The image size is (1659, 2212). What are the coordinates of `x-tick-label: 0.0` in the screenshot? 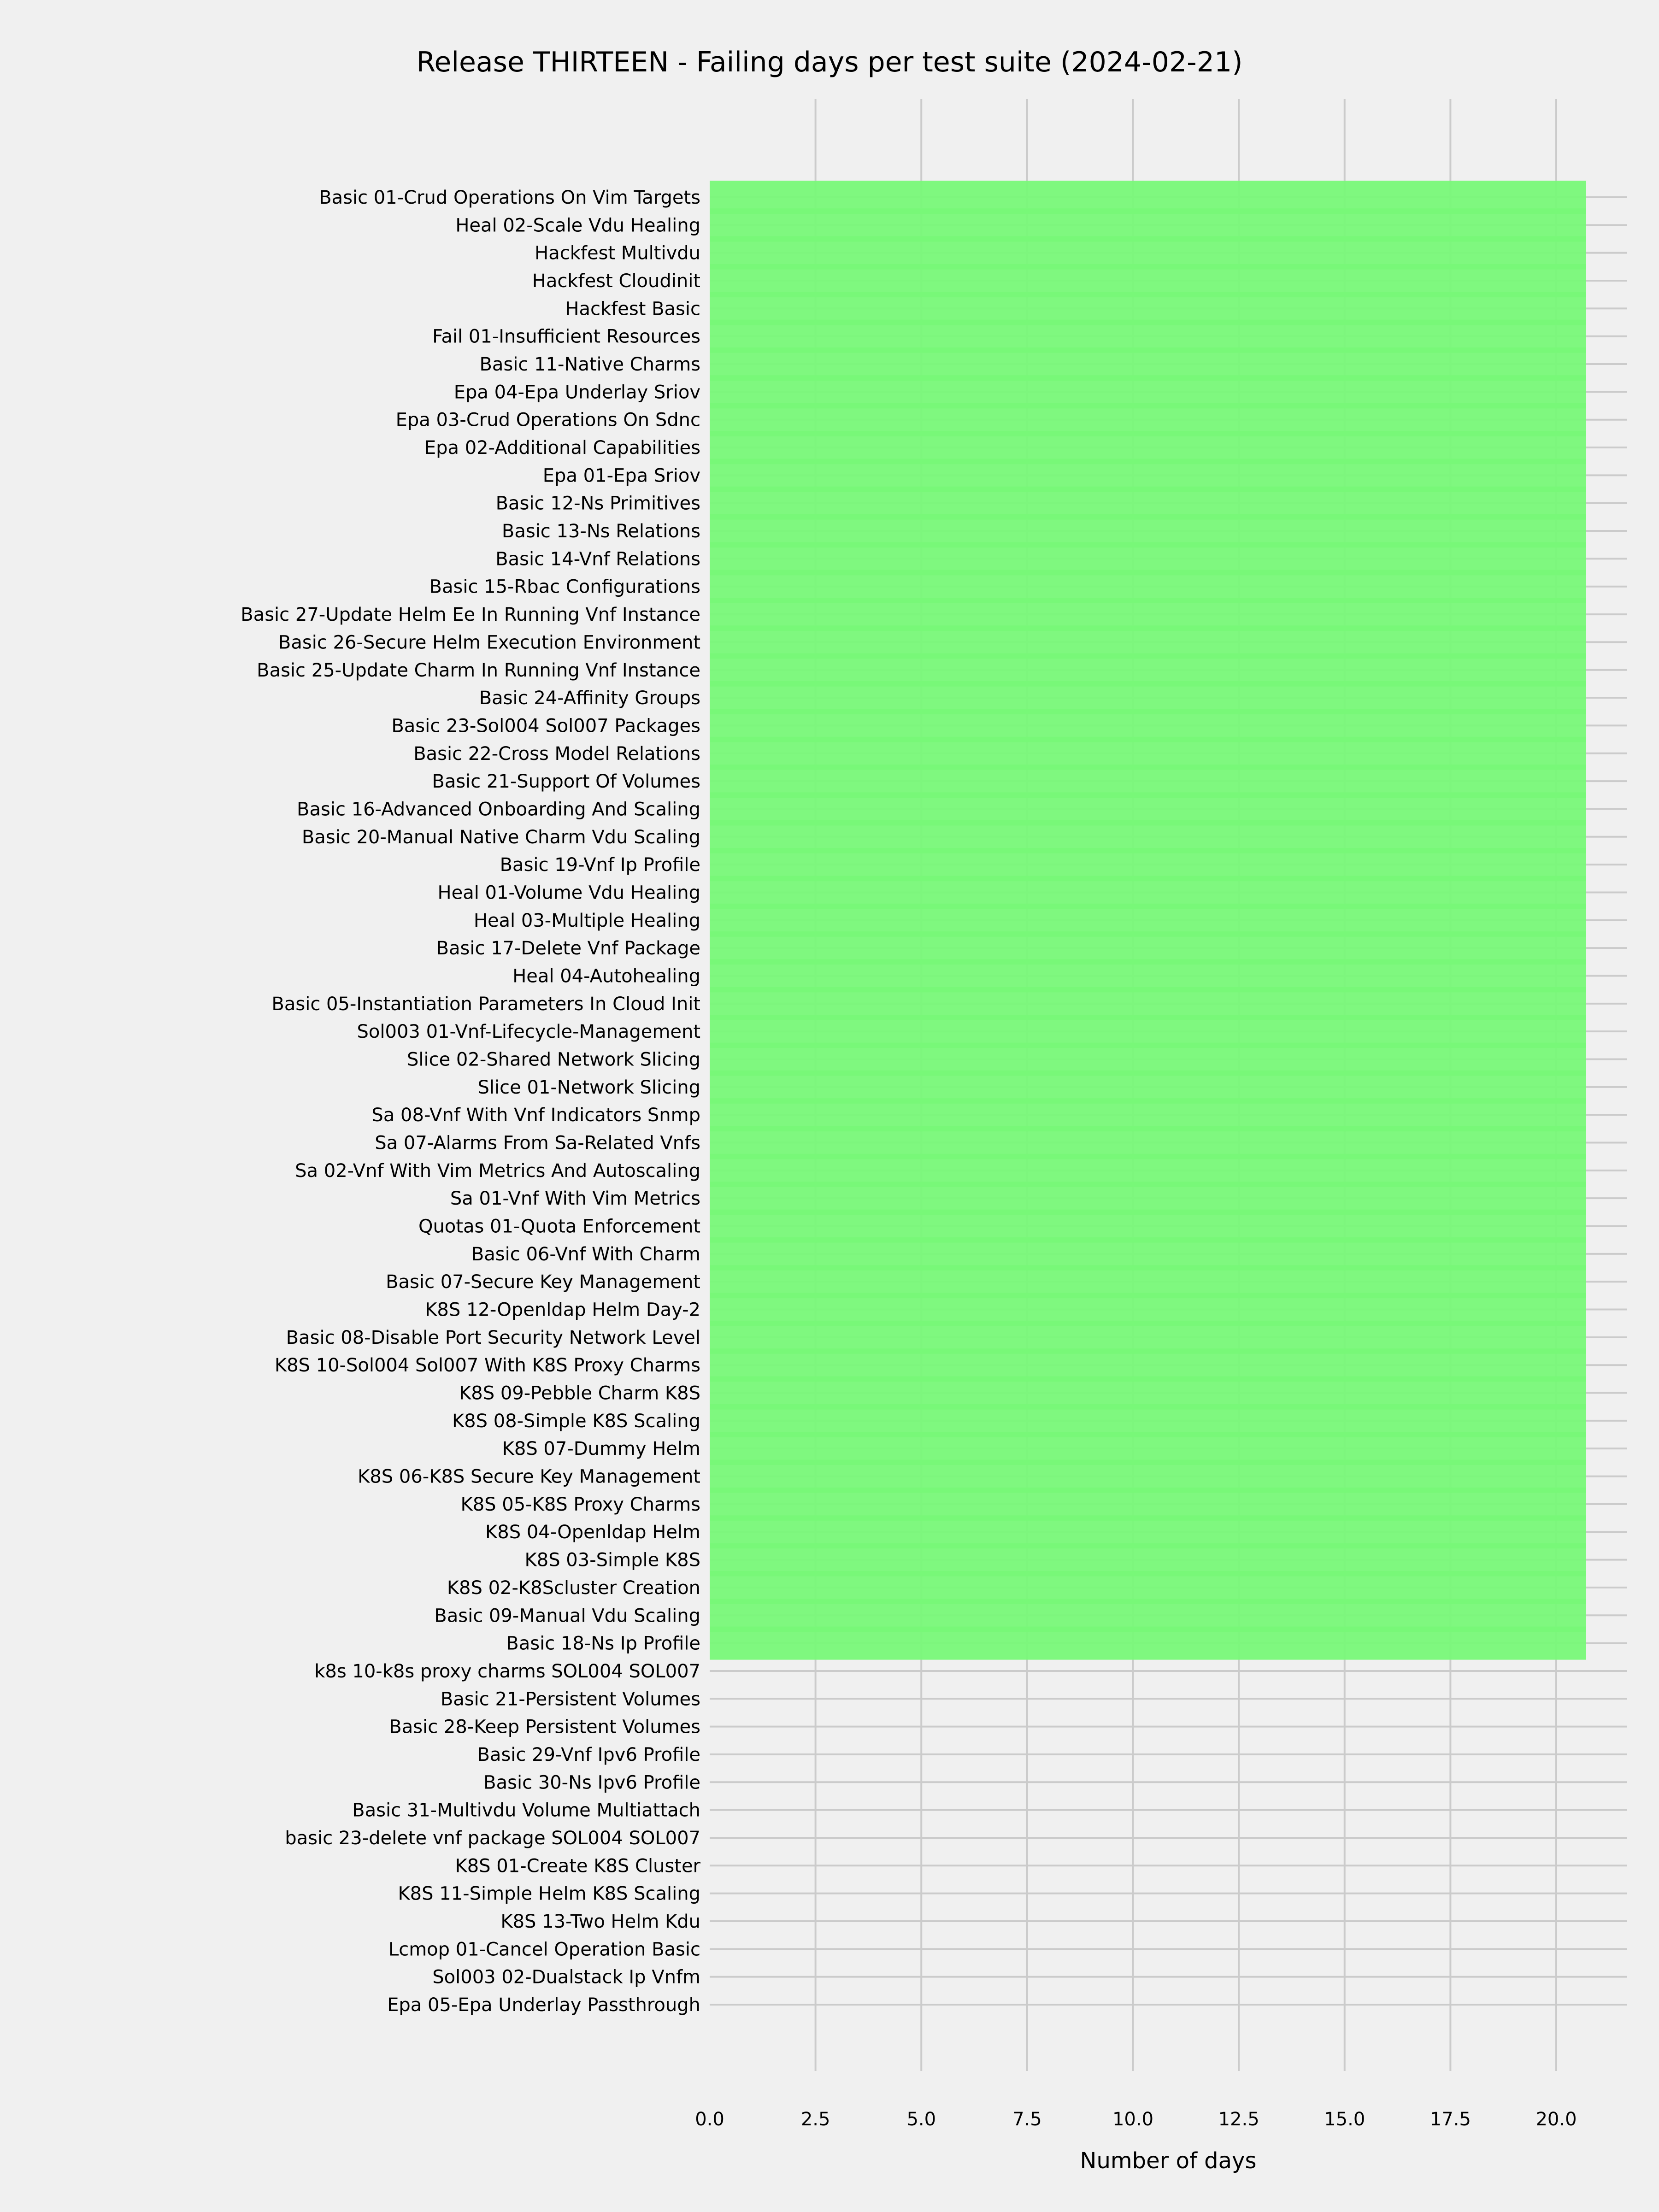 It's located at (709, 2119).